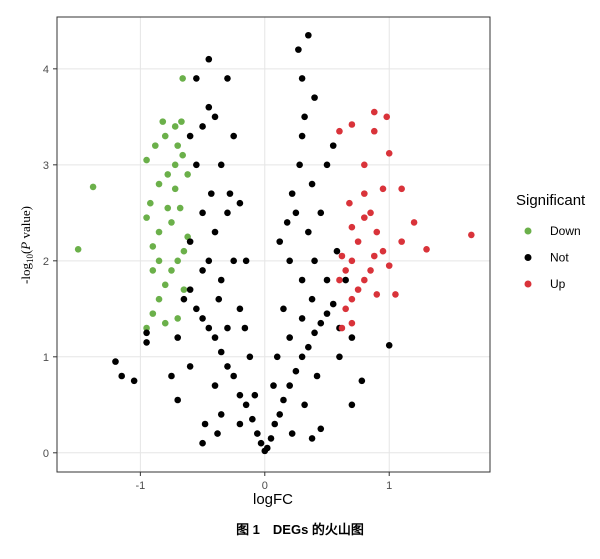  What do you see at coordinates (559, 258) in the screenshot?
I see `legend-label: Not` at bounding box center [559, 258].